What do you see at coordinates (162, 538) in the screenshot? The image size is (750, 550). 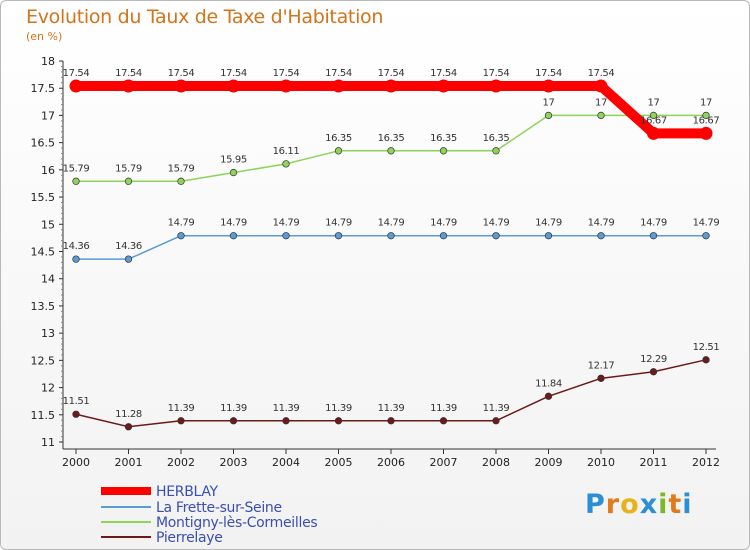 I see `legend-item: Pierrelaye` at bounding box center [162, 538].